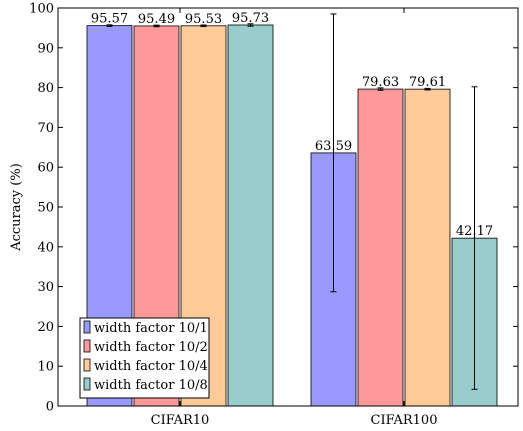 The height and width of the screenshot is (431, 523). I want to click on y-tick-label-4: 40, so click(45, 247).